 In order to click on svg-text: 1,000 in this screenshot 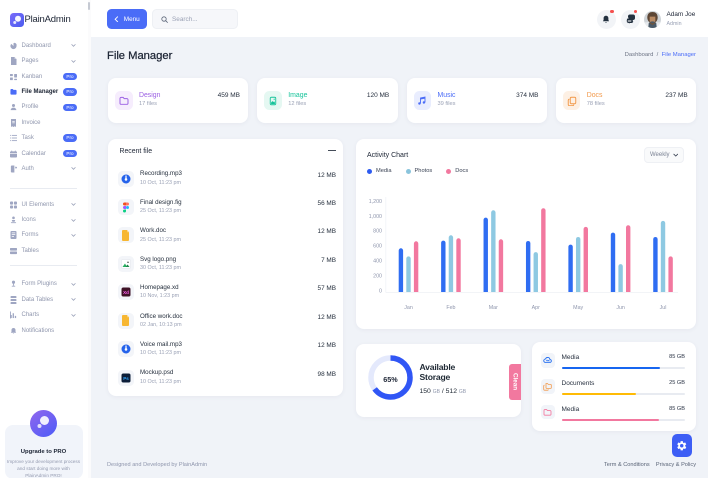, I will do `click(374, 217)`.